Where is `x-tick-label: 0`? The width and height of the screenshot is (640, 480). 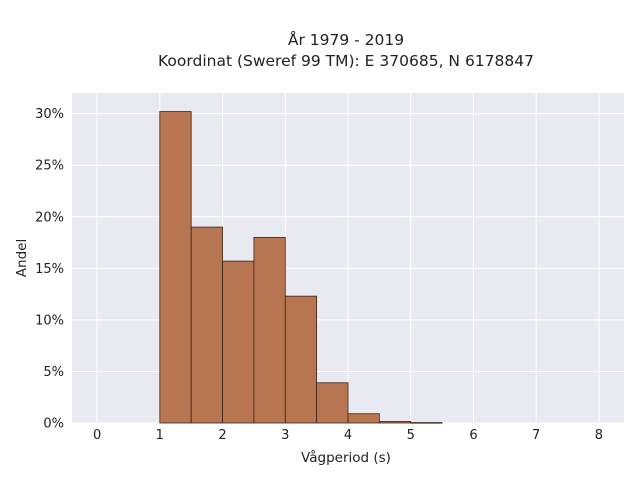 x-tick-label: 0 is located at coordinates (97, 435).